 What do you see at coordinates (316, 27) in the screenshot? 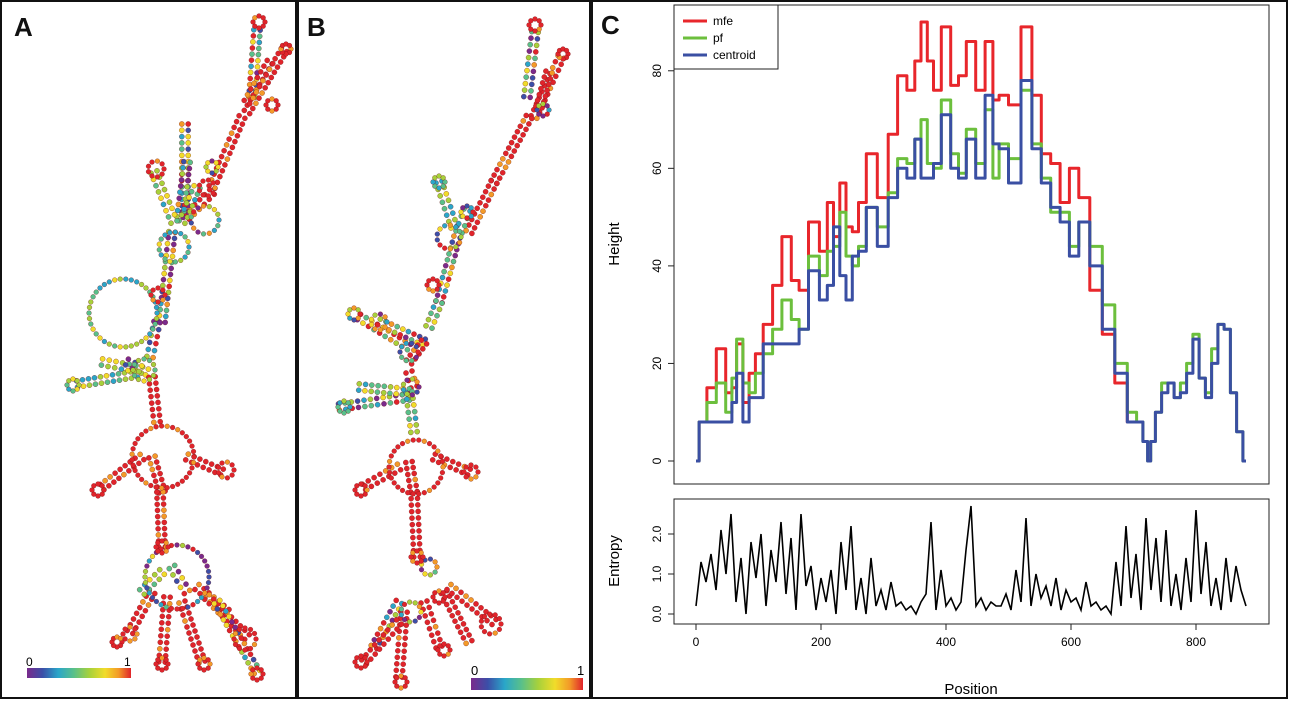
I see `panel-b-label: B` at bounding box center [316, 27].